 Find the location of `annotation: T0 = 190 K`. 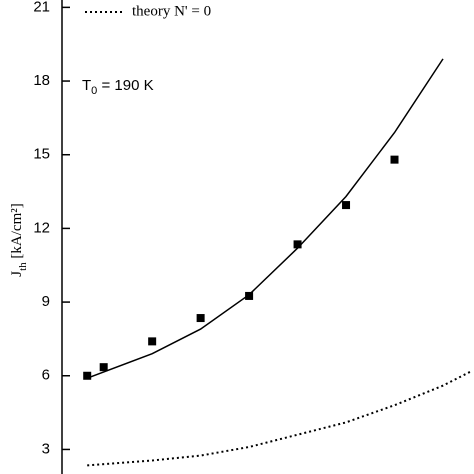

annotation: T0 = 190 K is located at coordinates (118, 87).